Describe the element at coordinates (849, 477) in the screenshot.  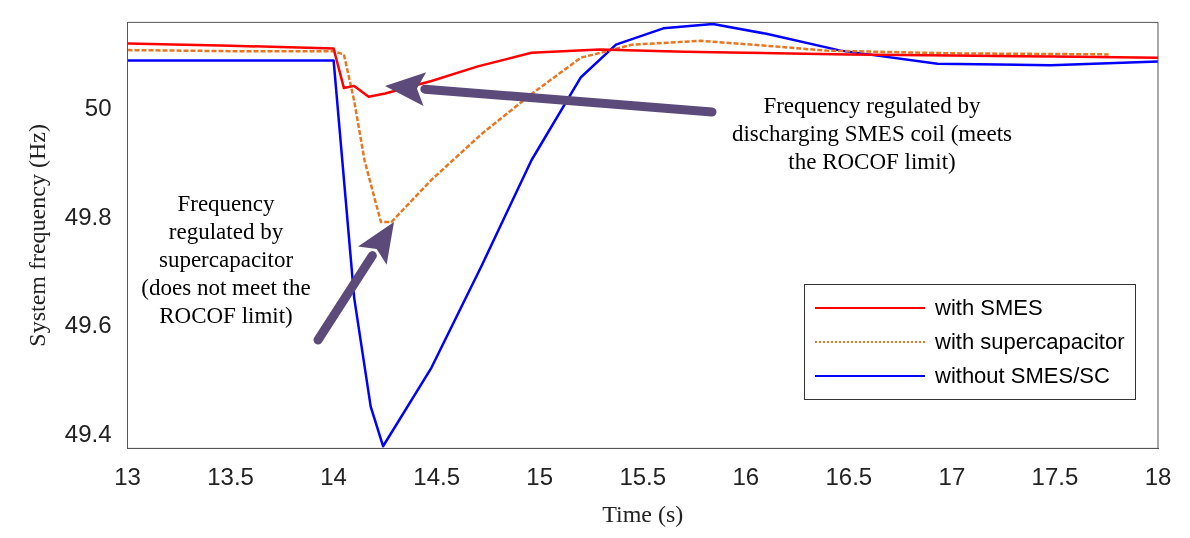
I see `x-tick-label: 16.5` at that location.